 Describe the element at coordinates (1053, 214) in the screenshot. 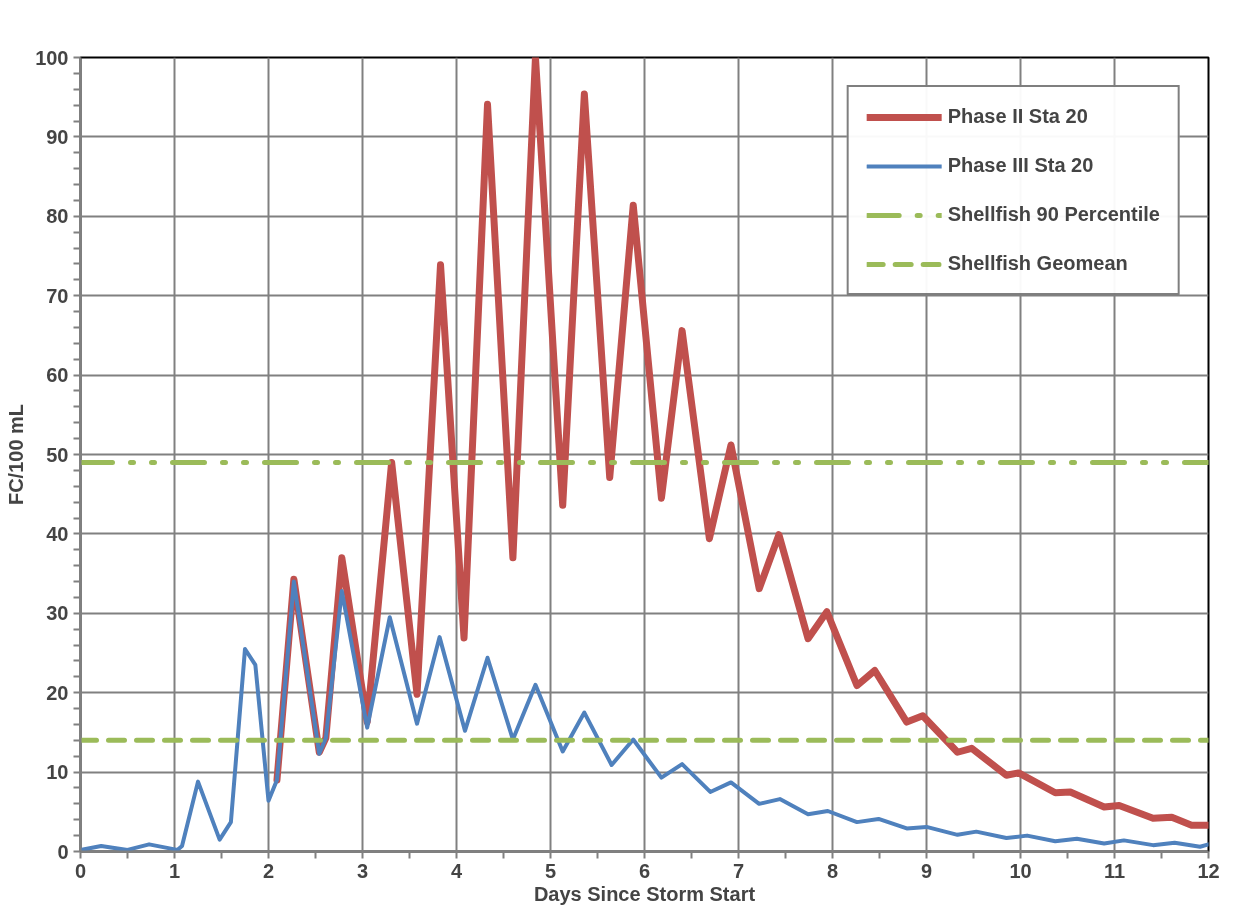

I see `legend-label: Shellfish 90 Percentile` at that location.